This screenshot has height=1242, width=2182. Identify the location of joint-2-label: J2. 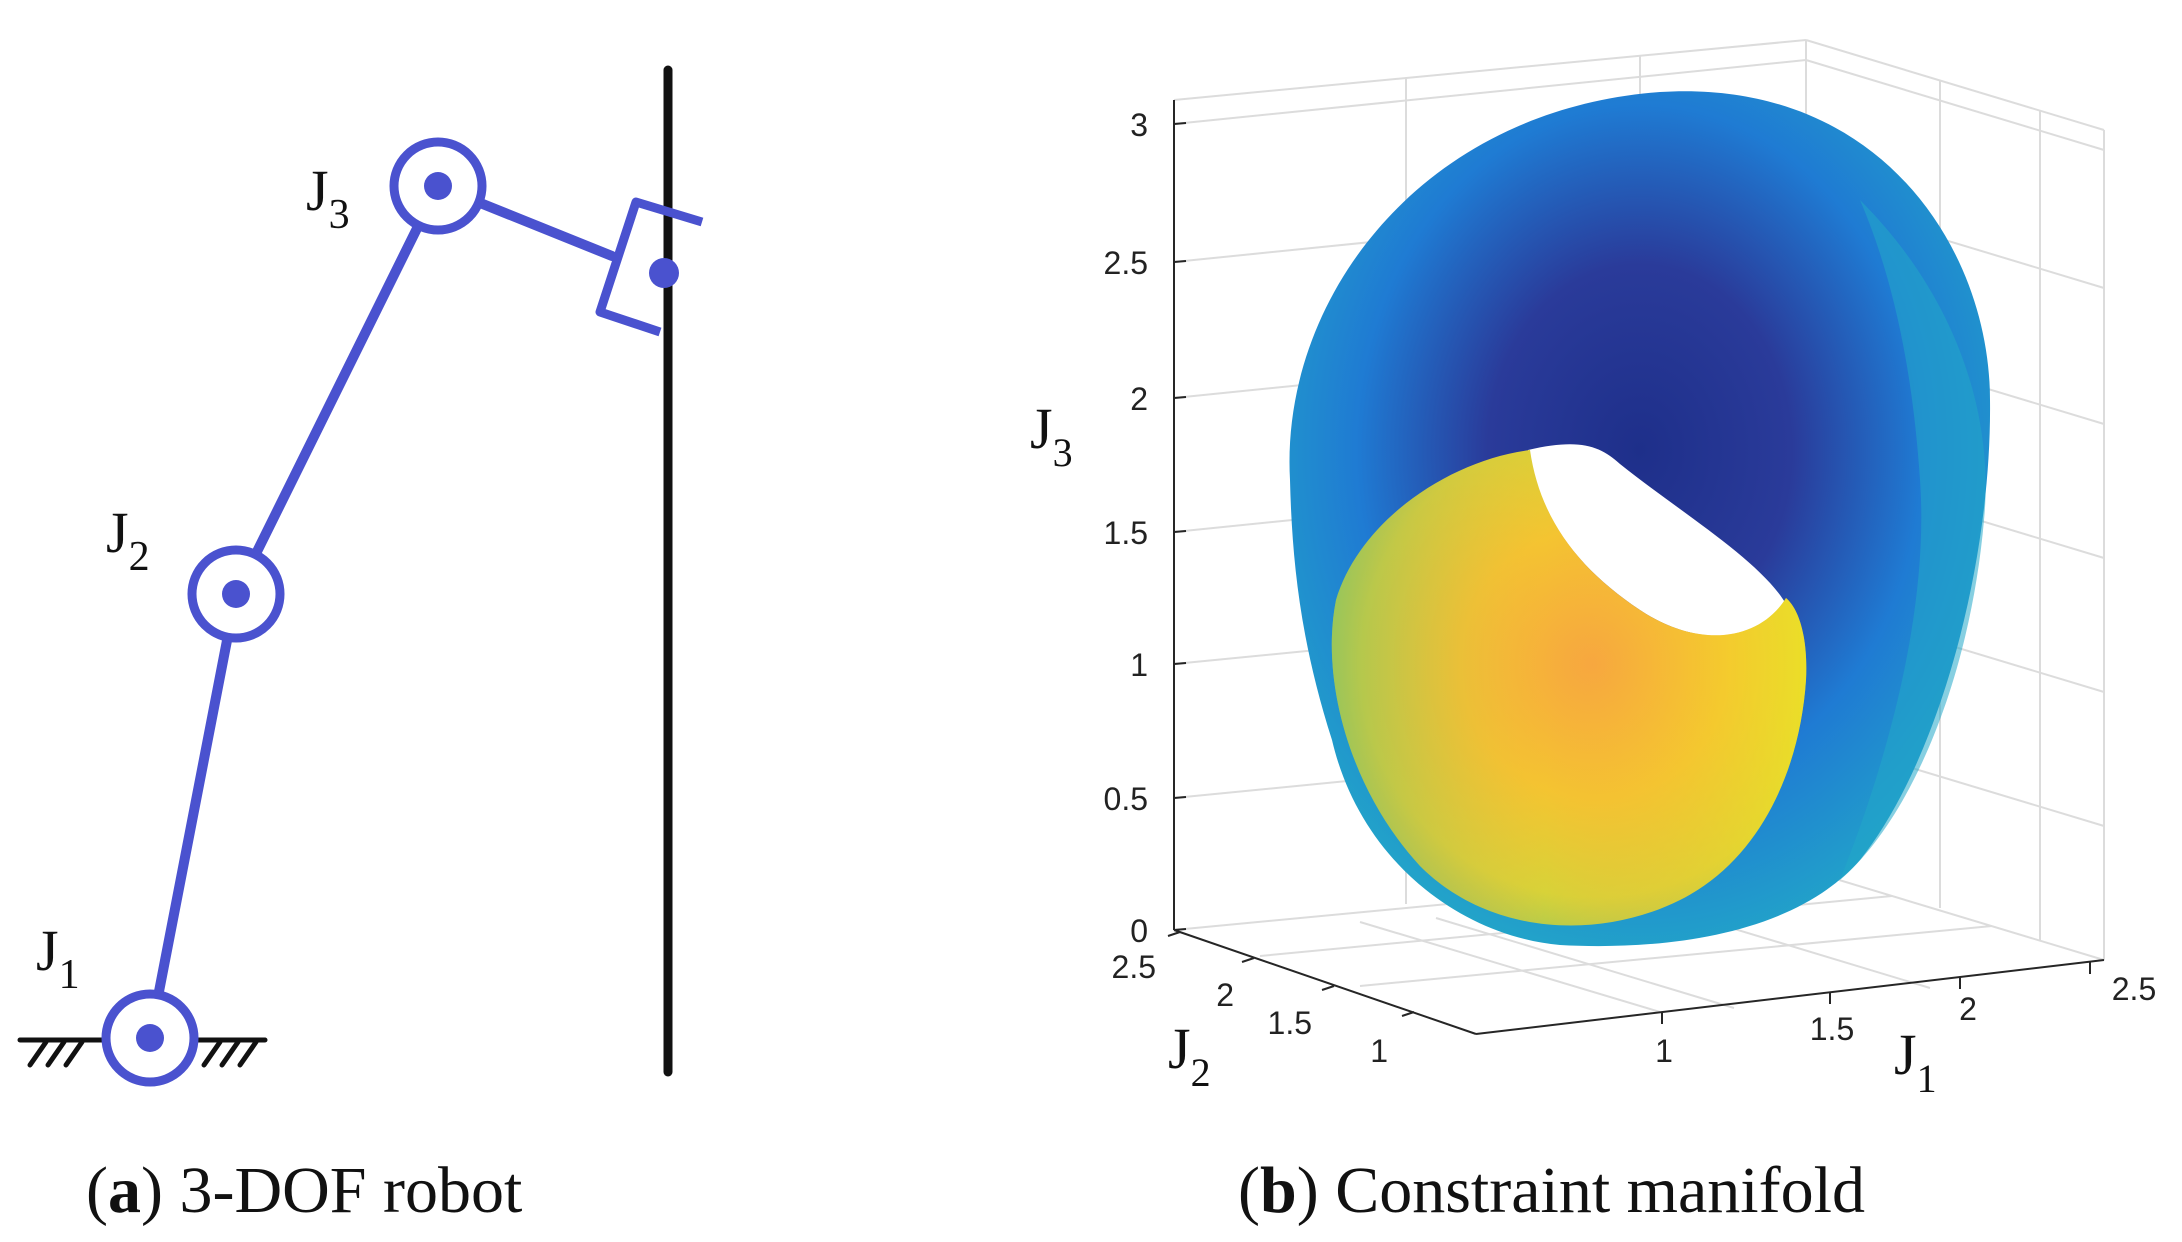
(128, 540).